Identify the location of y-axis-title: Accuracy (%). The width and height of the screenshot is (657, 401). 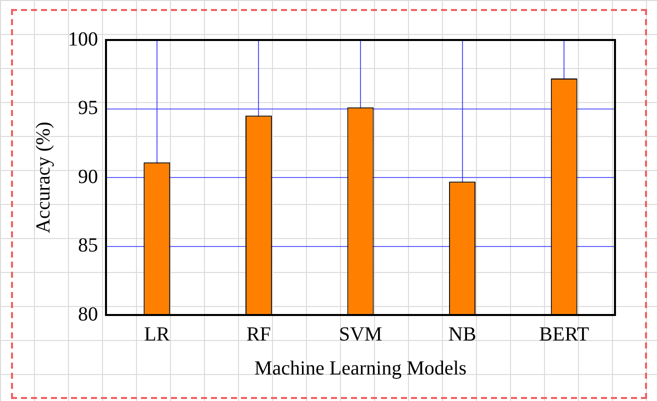
(43, 178).